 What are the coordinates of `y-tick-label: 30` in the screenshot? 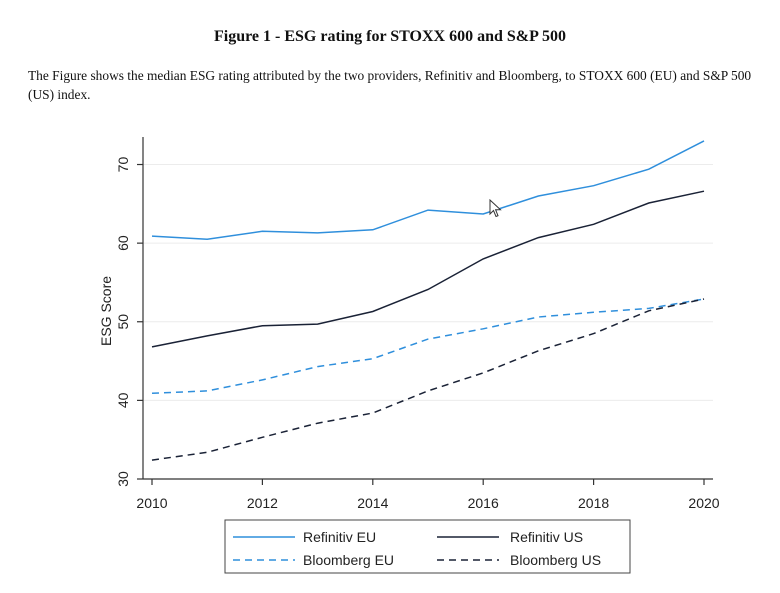 It's located at (123, 479).